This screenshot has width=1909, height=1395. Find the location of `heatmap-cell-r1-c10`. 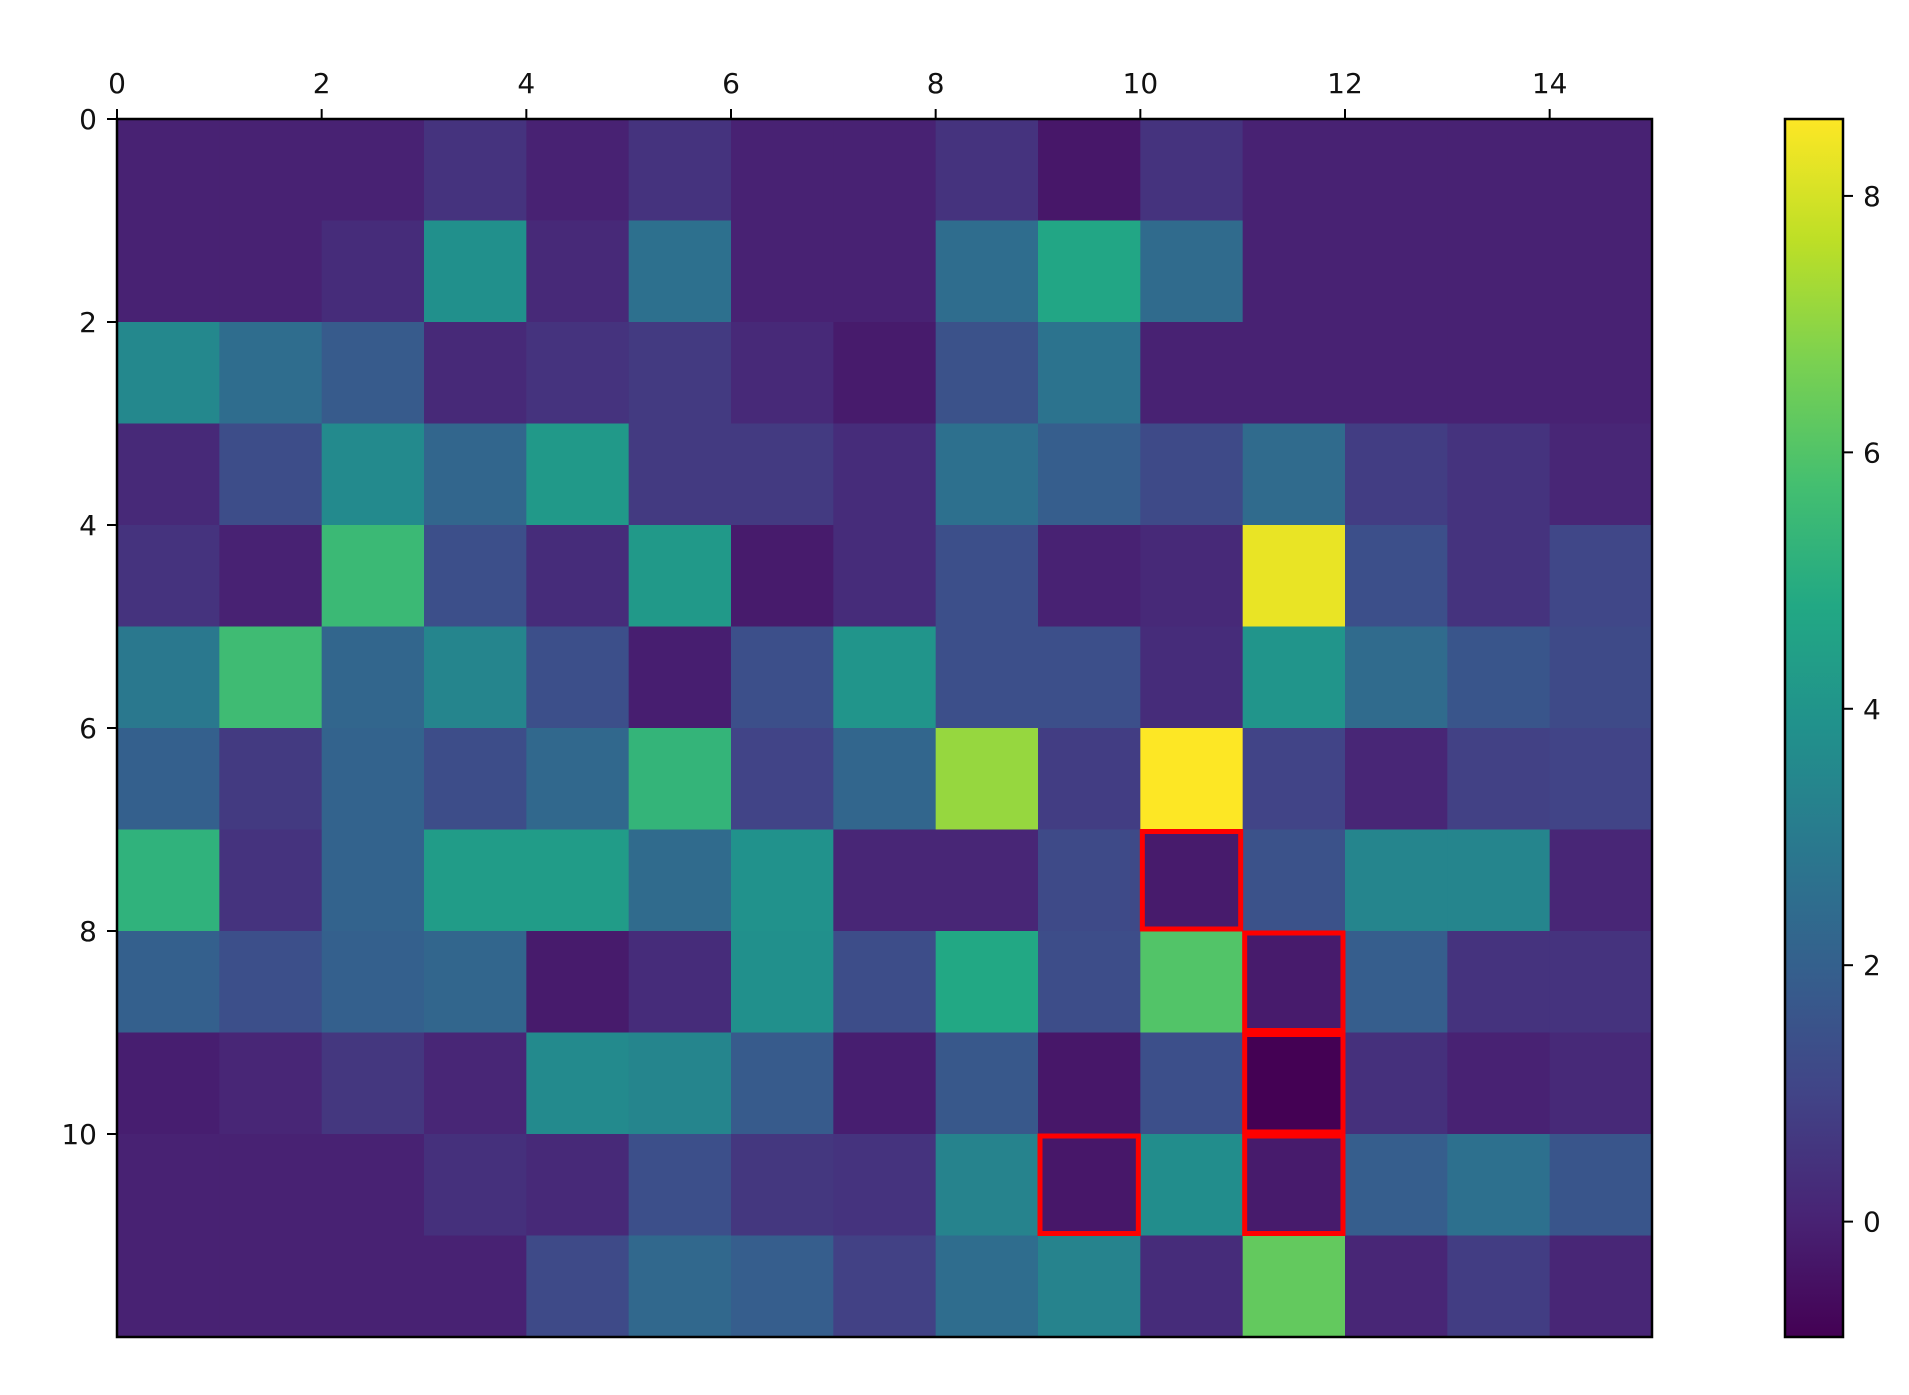

heatmap-cell-r1-c10 is located at coordinates (1192, 271).